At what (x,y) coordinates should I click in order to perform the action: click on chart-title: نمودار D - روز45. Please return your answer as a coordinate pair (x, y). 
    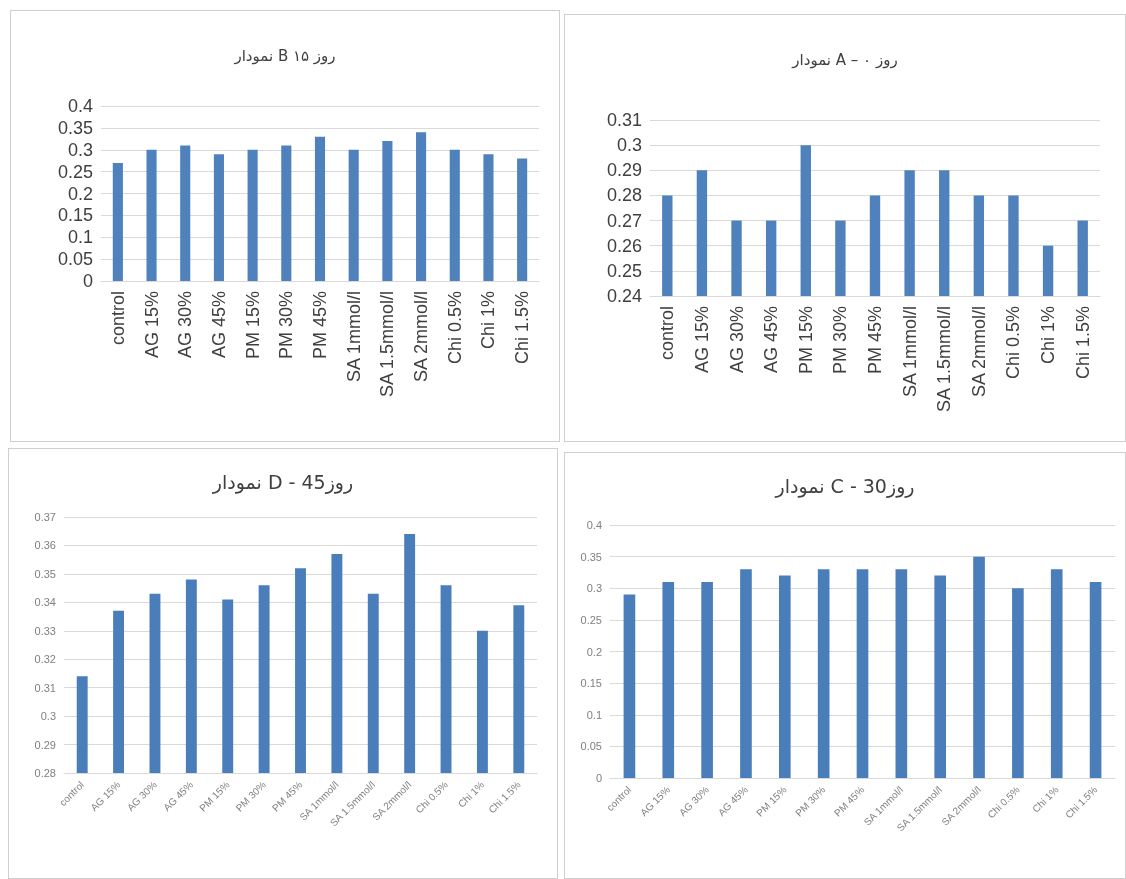
    Looking at the image, I should click on (282, 482).